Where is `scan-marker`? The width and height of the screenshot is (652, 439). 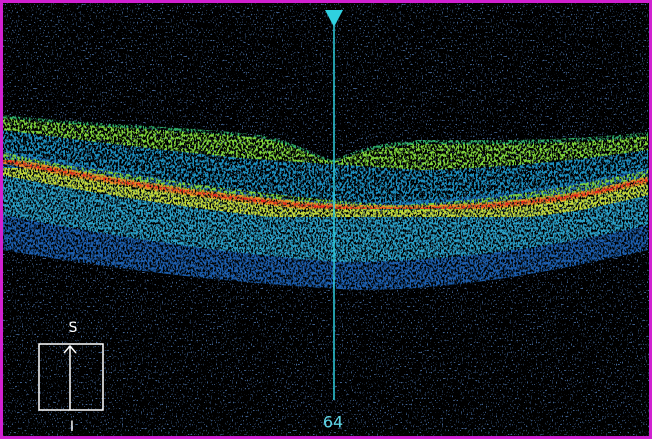
scan-marker is located at coordinates (334, 18).